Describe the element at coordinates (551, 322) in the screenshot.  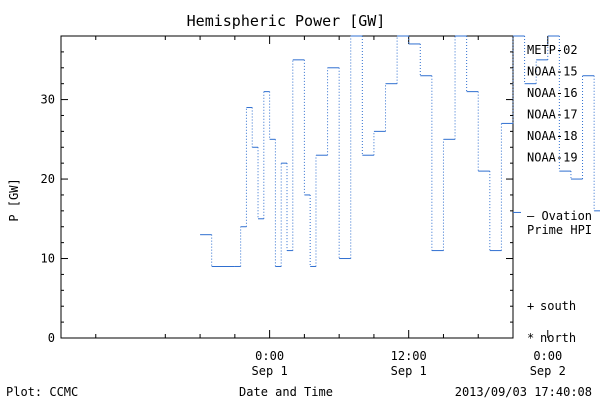
I see `marker-legend: + south * north` at that location.